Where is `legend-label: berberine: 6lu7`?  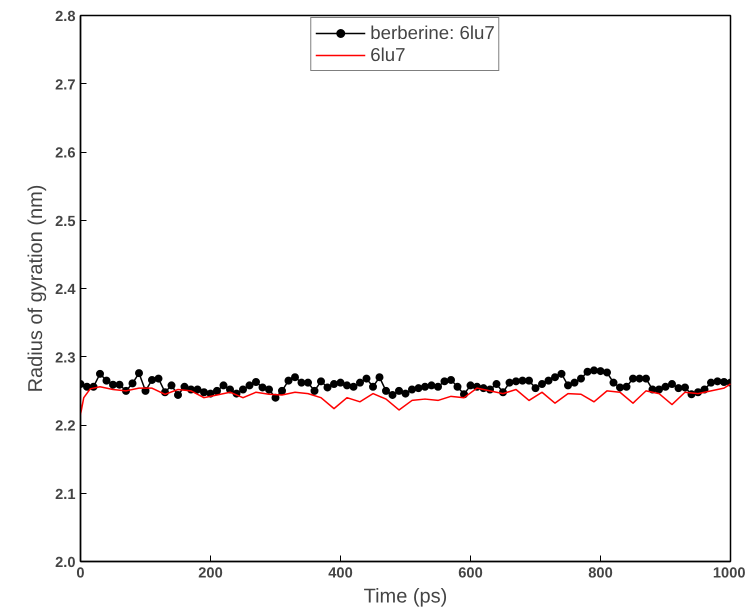 legend-label: berberine: 6lu7 is located at coordinates (432, 33).